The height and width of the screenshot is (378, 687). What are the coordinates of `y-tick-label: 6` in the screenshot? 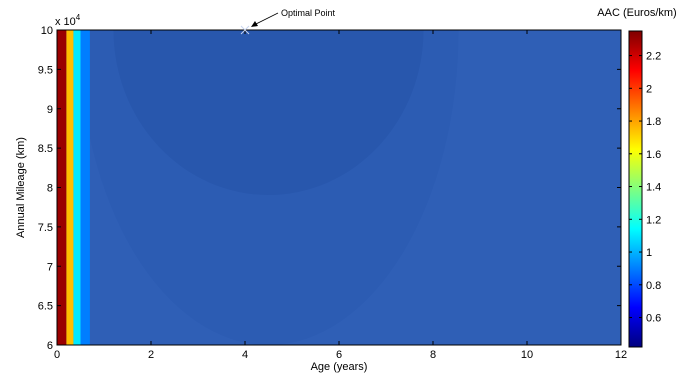 It's located at (50, 346).